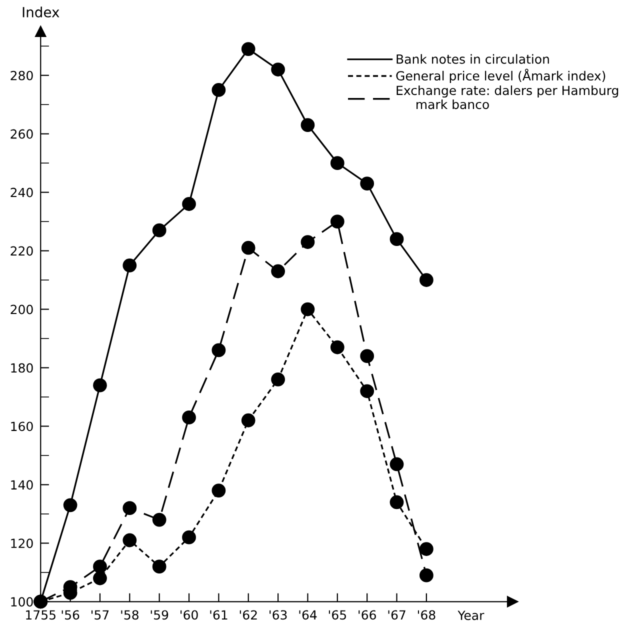 Image resolution: width=625 pixels, height=630 pixels. Describe the element at coordinates (159, 615) in the screenshot. I see `x-tick-label: '59` at that location.